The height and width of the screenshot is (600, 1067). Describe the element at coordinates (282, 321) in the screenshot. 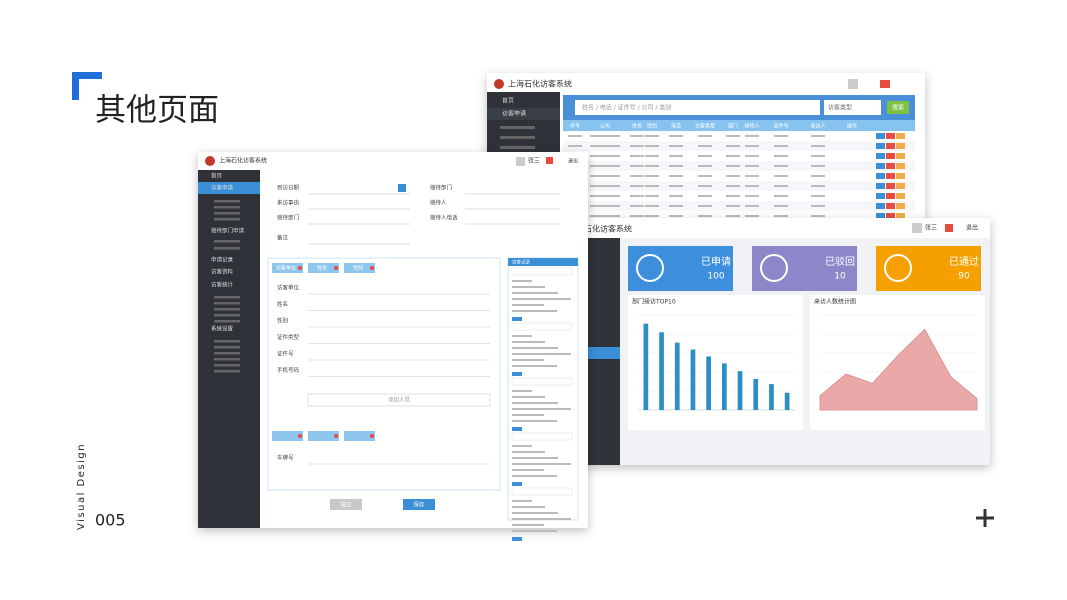

I see `field-label: 性别` at that location.